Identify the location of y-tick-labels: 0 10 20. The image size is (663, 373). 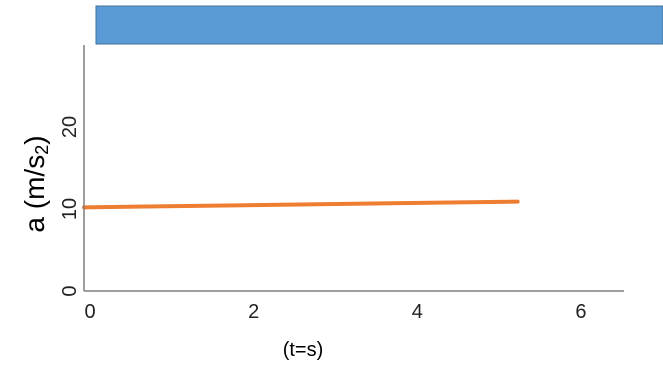
(70, 206).